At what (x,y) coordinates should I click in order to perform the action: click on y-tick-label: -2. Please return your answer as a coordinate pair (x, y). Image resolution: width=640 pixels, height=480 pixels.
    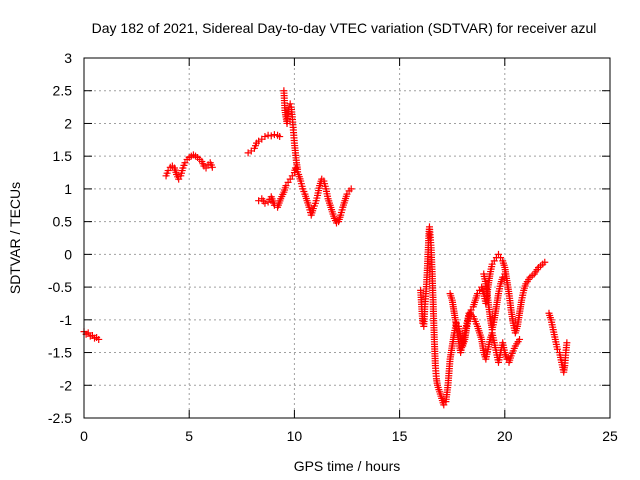
    Looking at the image, I should click on (66, 385).